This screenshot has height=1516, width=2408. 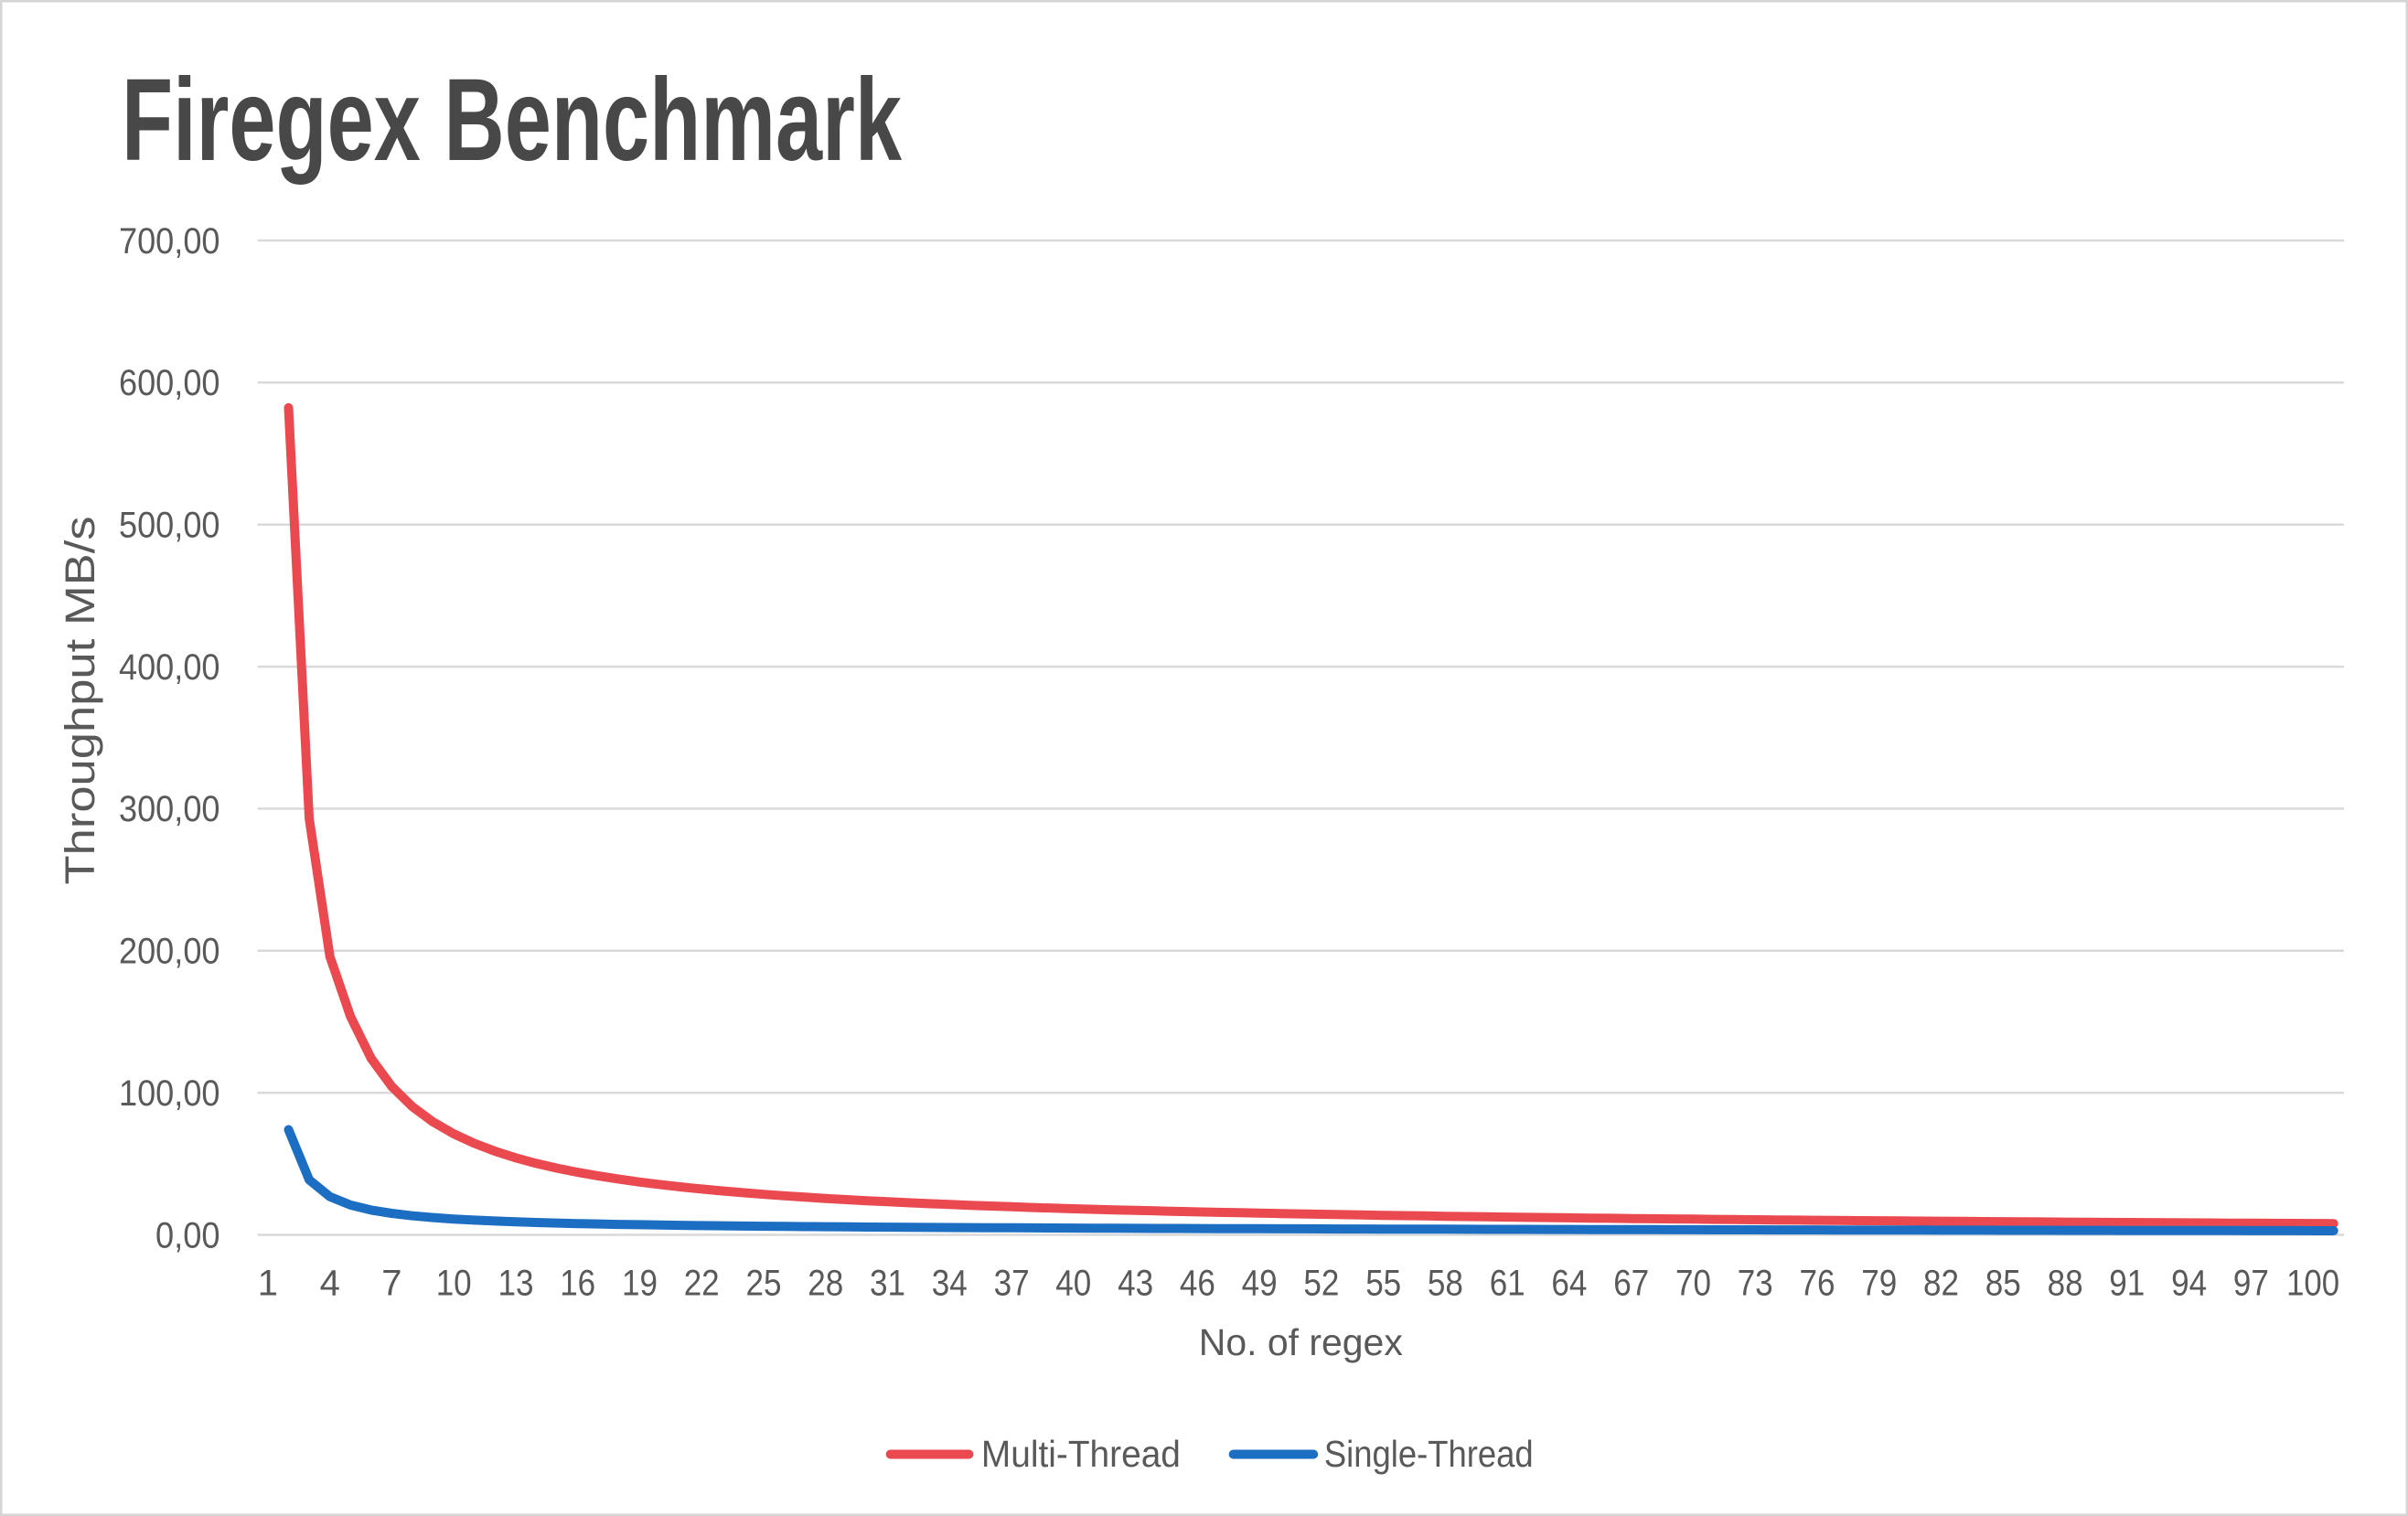 What do you see at coordinates (268, 1284) in the screenshot?
I see `svg-text: 1` at bounding box center [268, 1284].